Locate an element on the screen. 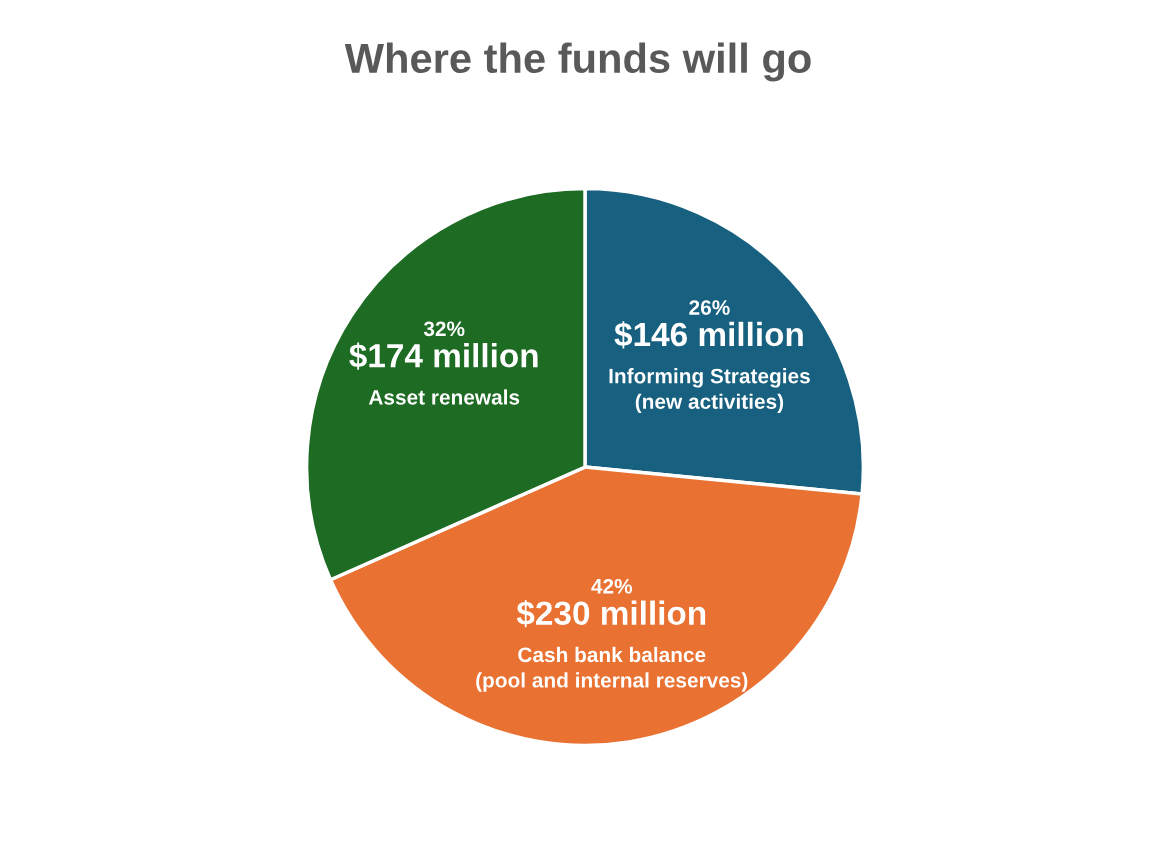 The height and width of the screenshot is (842, 1157). chart-title: Where the funds will go is located at coordinates (577, 62).